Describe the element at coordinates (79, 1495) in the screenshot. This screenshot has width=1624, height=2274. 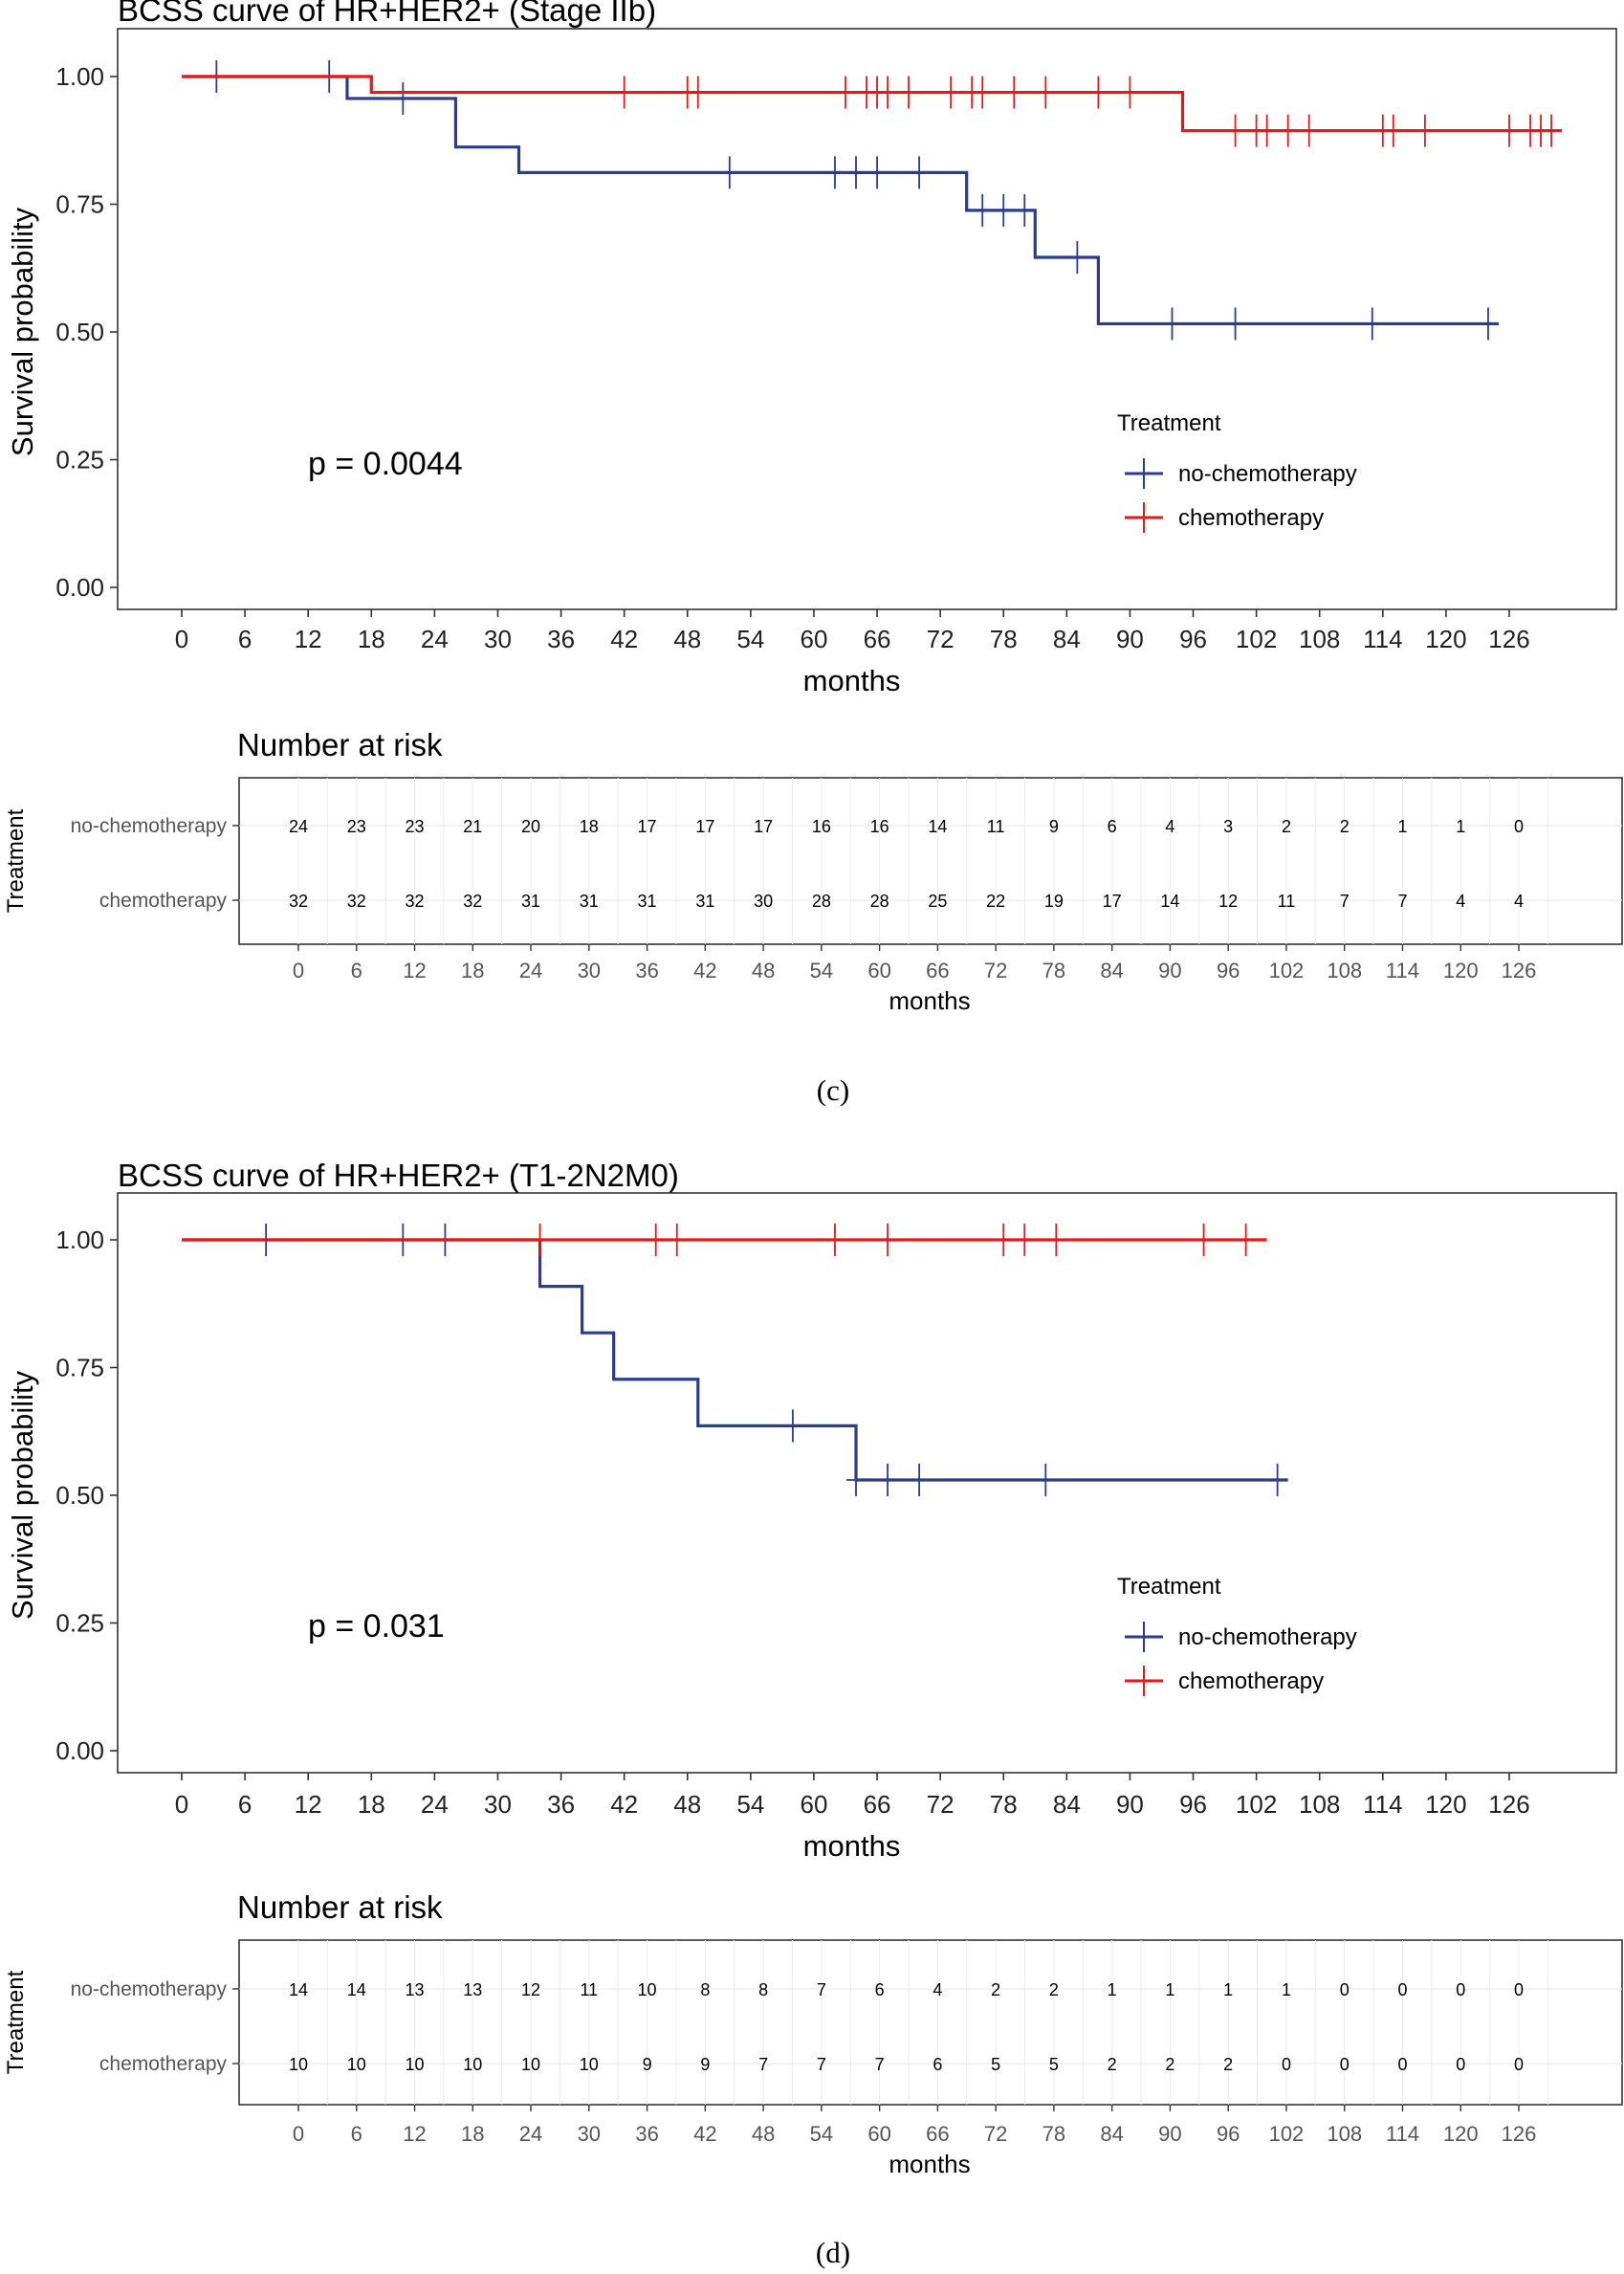
I see `y-tick-label: 0.50` at that location.